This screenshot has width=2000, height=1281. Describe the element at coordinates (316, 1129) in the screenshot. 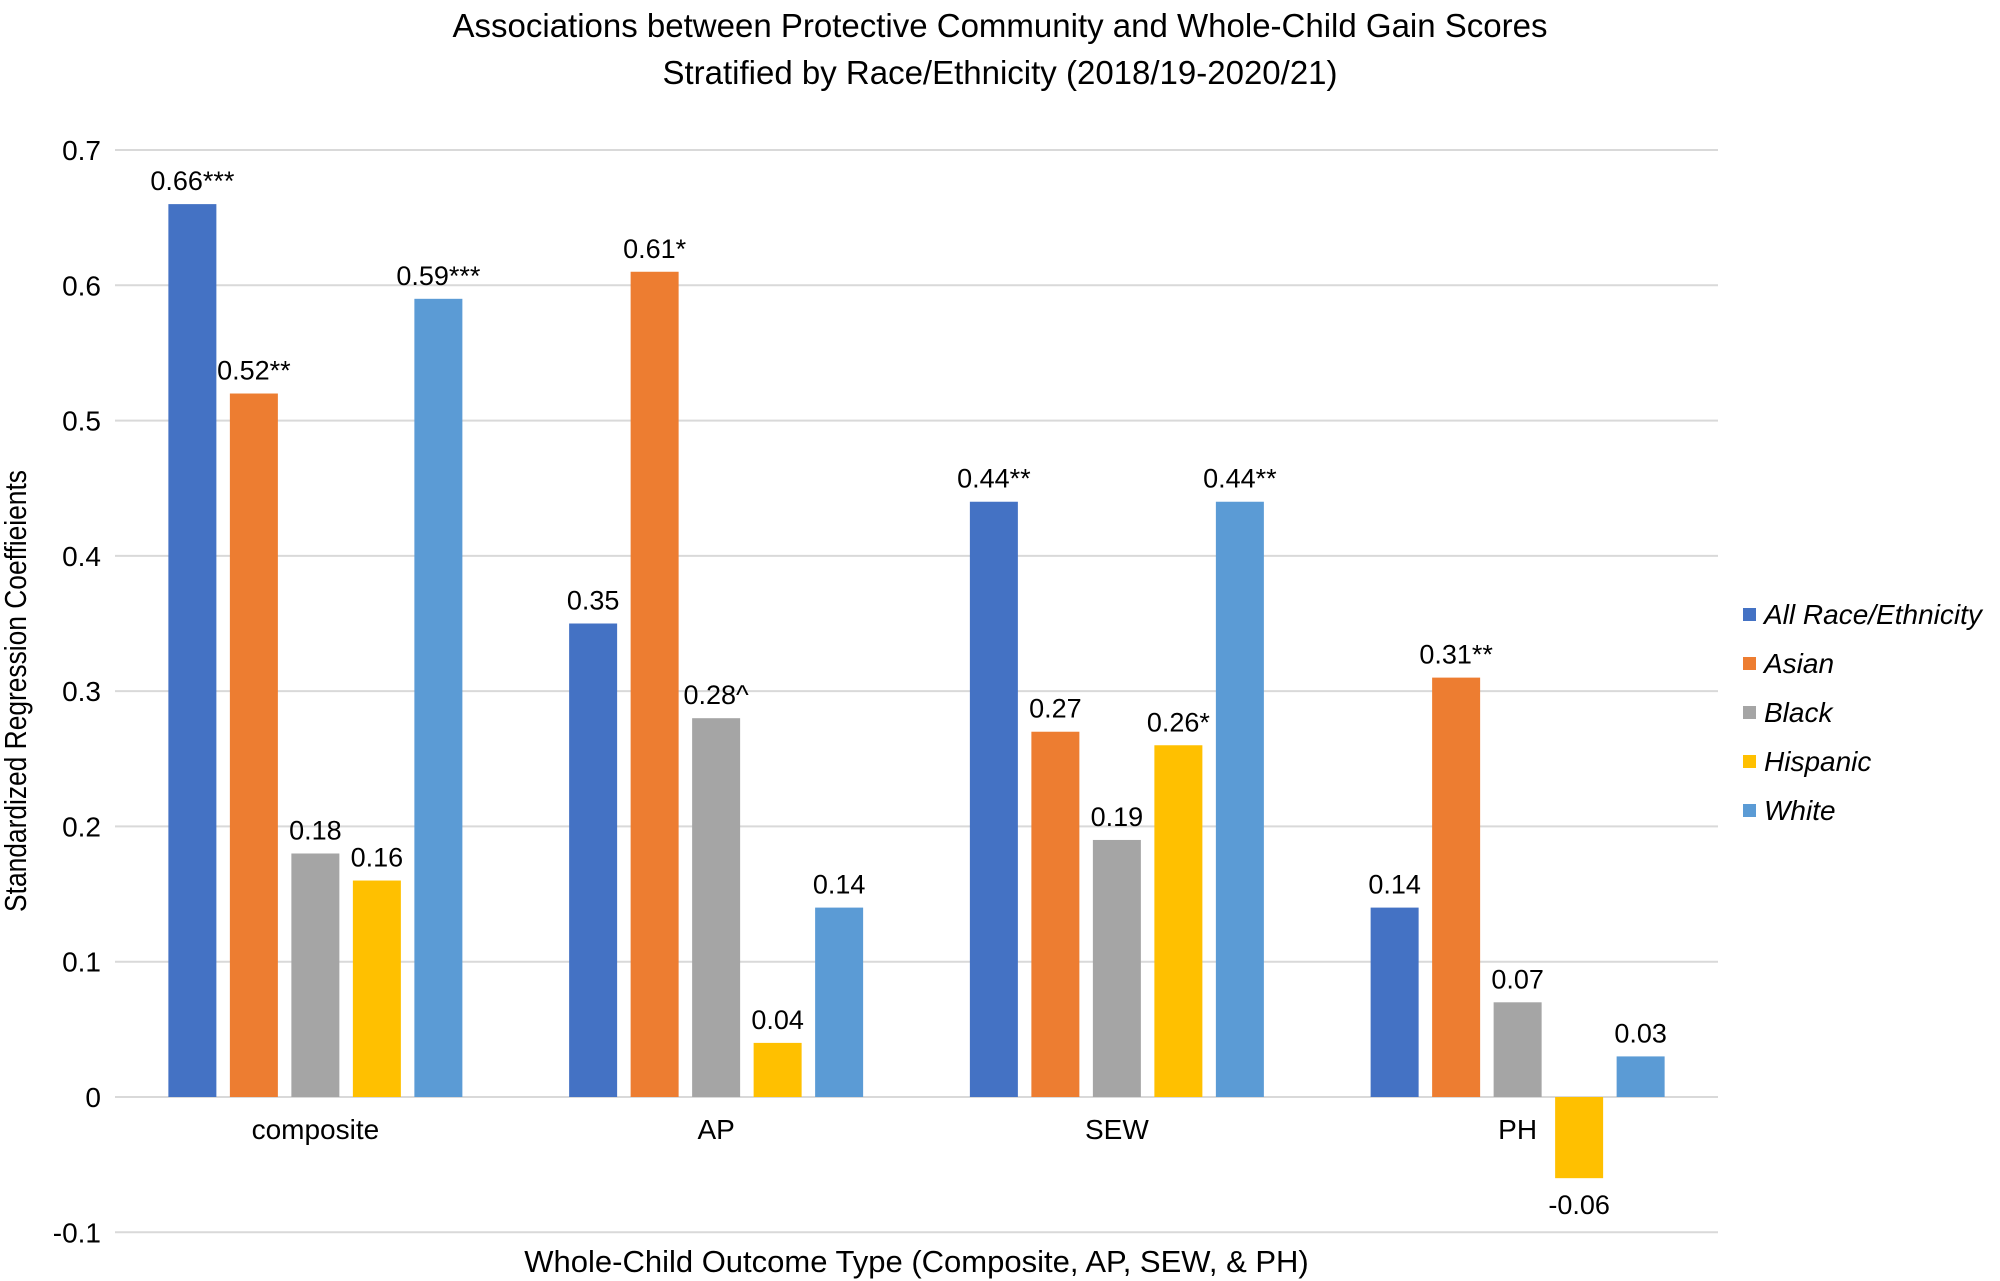

I see `x-tick-label: composite` at that location.